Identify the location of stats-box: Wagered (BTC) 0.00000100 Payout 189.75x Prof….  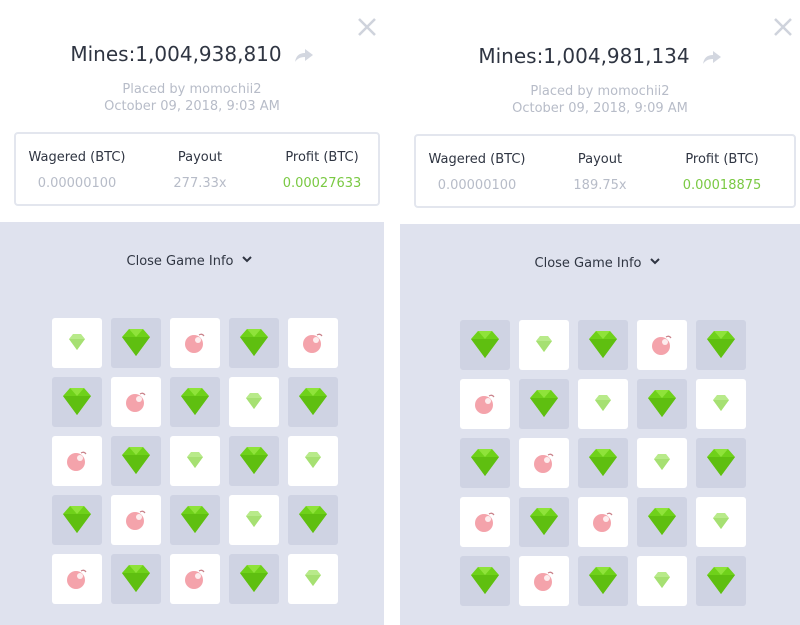
(605, 171).